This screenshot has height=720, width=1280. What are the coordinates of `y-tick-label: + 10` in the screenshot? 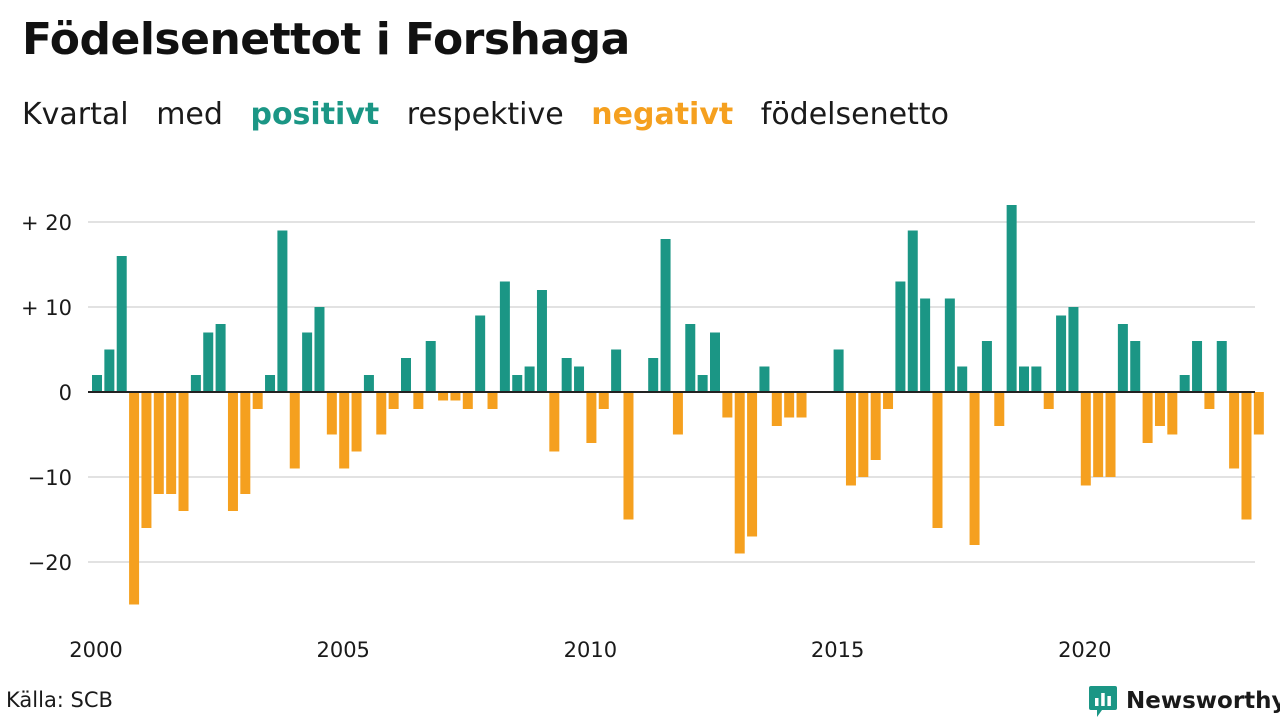 It's located at (46, 308).